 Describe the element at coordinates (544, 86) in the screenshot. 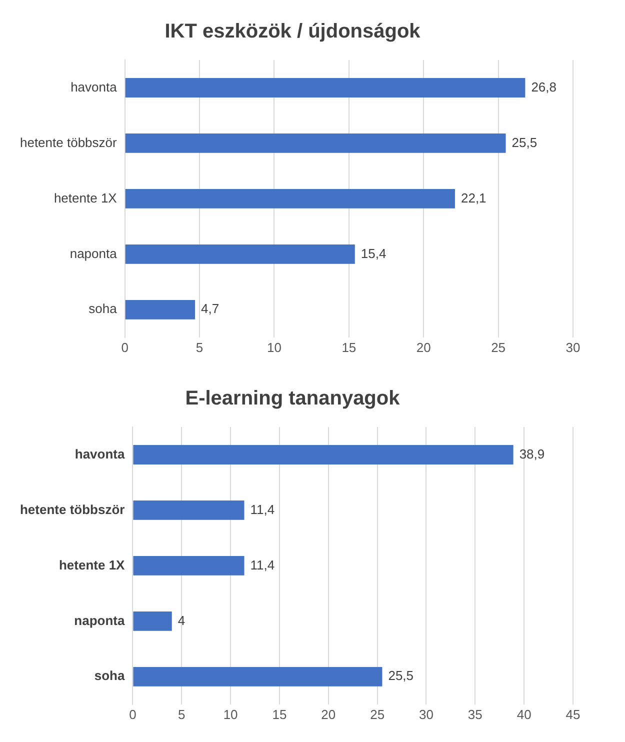

I see `data-label: 26,8` at that location.